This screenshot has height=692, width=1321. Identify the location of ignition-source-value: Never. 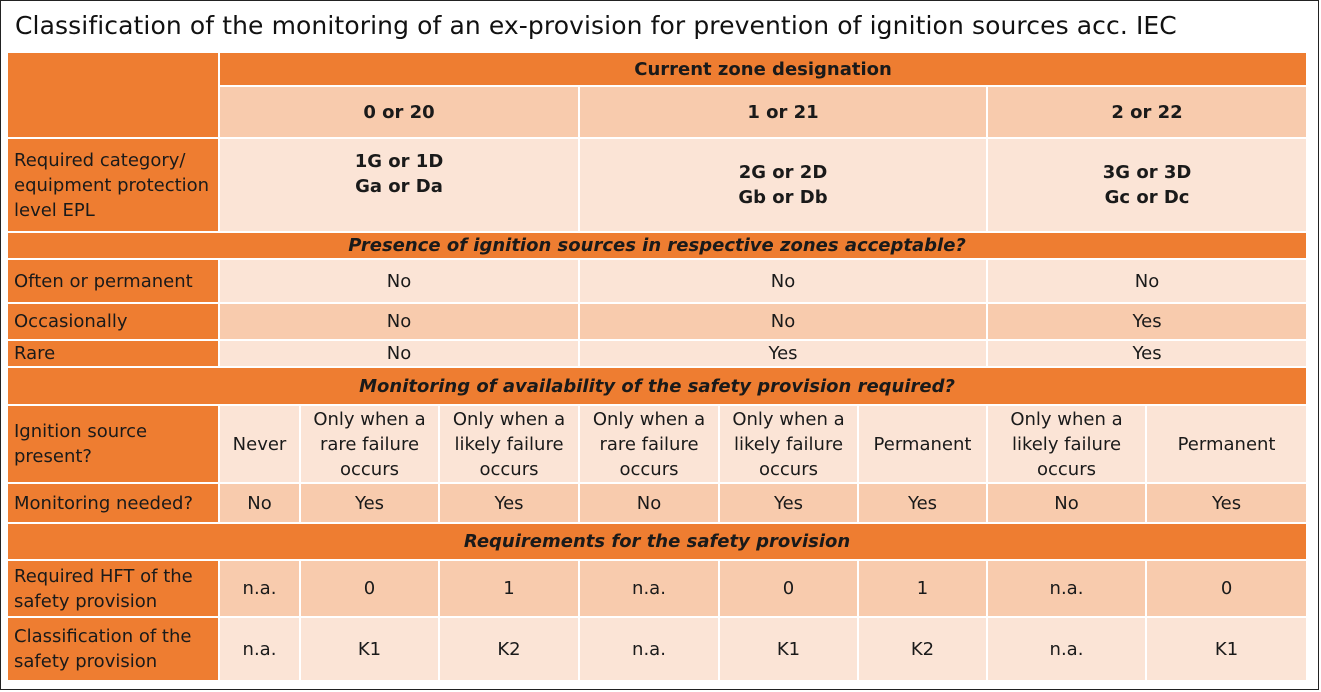
(259, 444).